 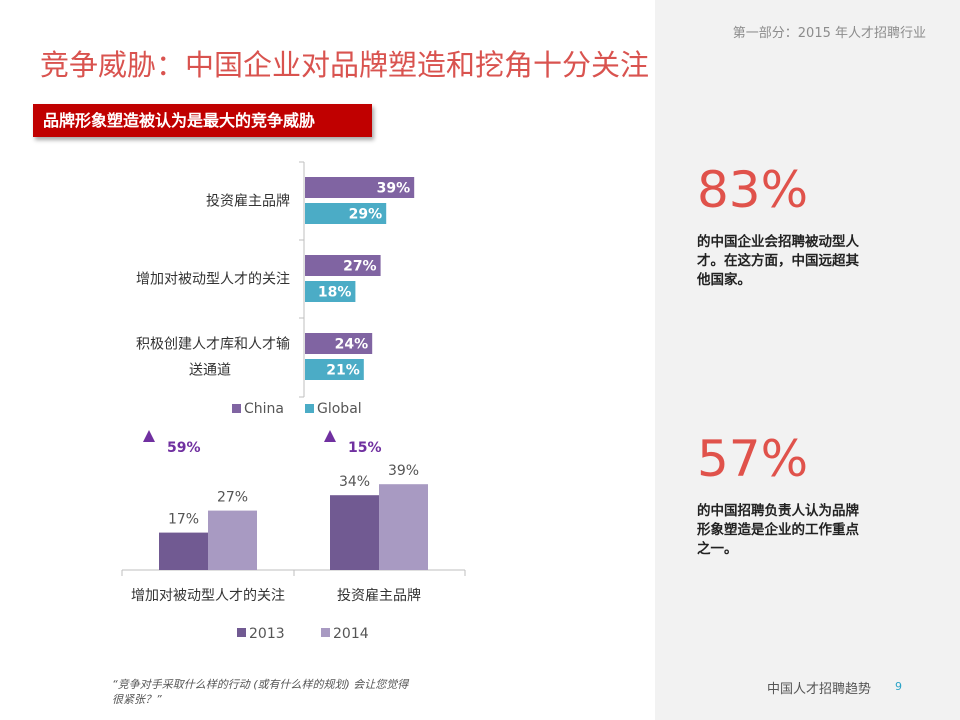 I want to click on page-title: 竞争威胁：中国企业对品牌塑造和挖角十分关注, so click(x=345, y=65).